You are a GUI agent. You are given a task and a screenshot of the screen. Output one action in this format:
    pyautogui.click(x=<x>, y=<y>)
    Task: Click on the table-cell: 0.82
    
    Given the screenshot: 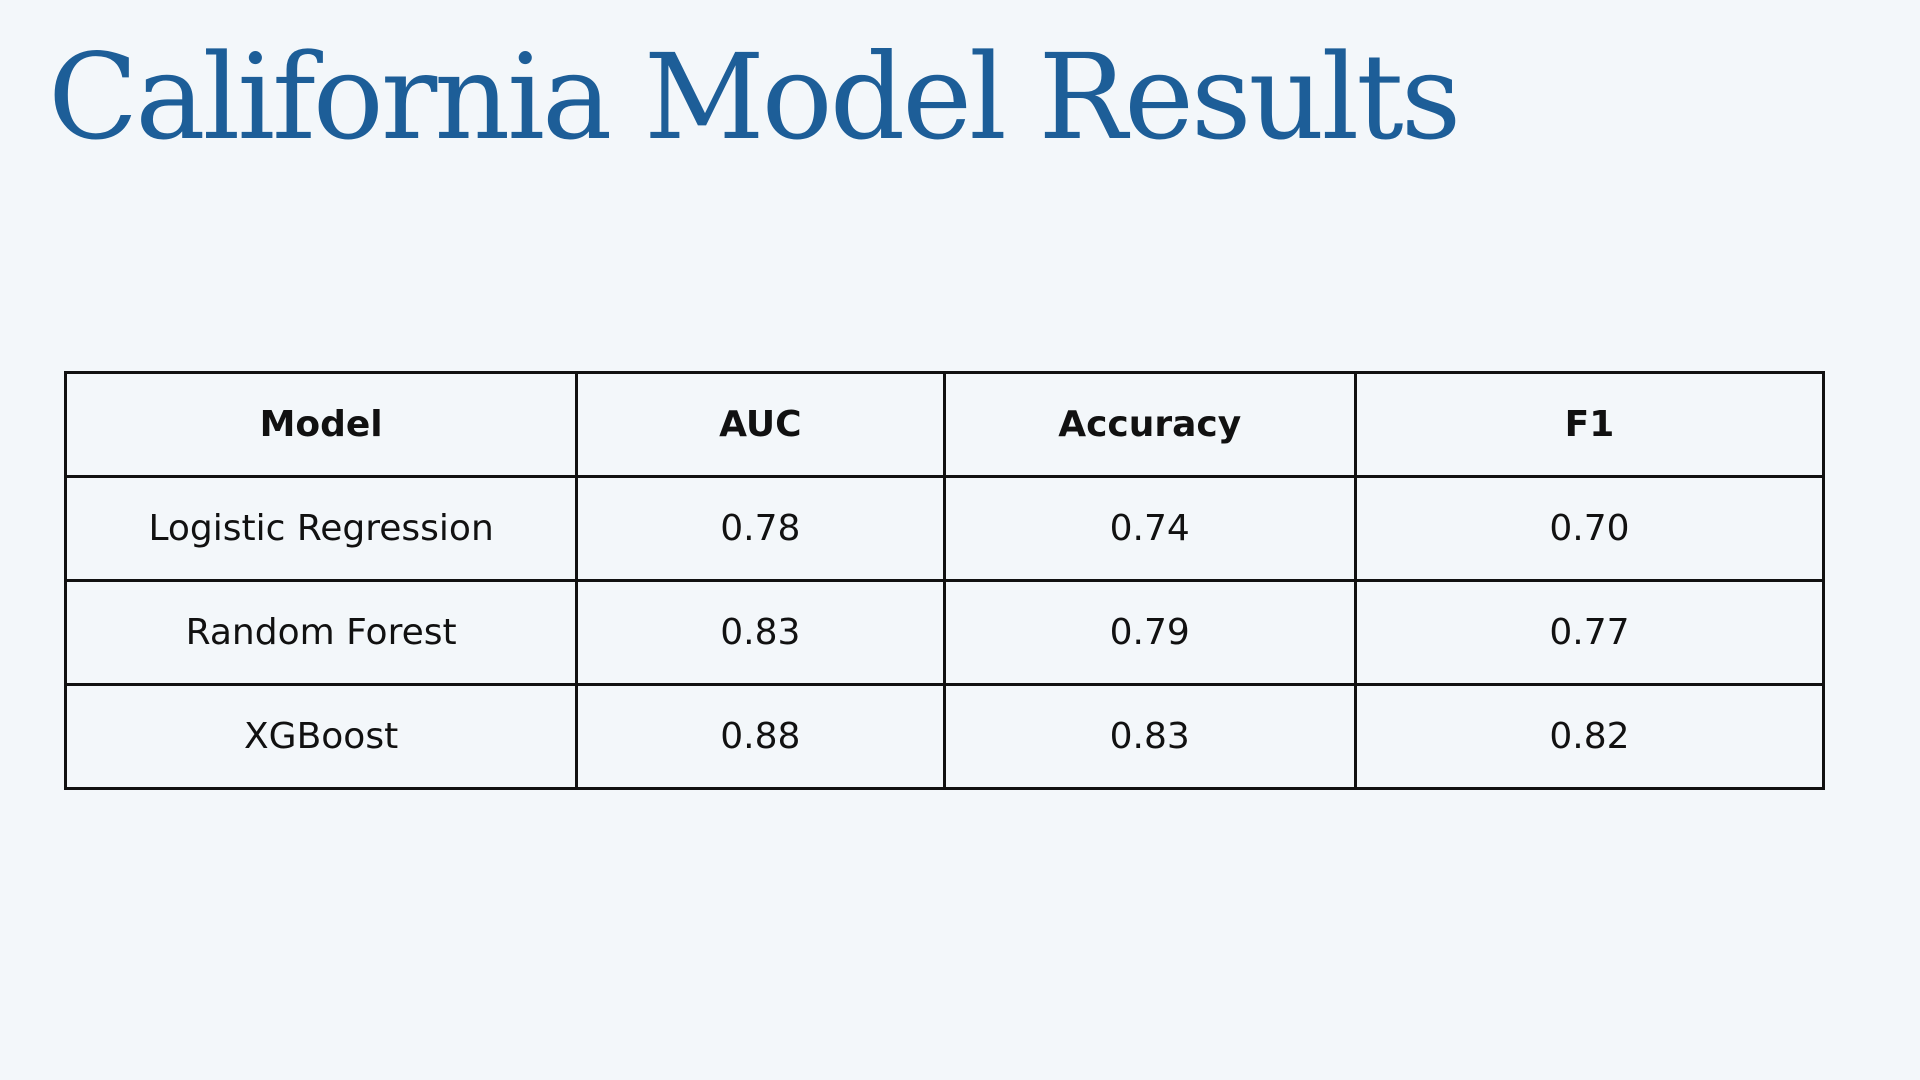 What is the action you would take?
    pyautogui.click(x=1589, y=736)
    